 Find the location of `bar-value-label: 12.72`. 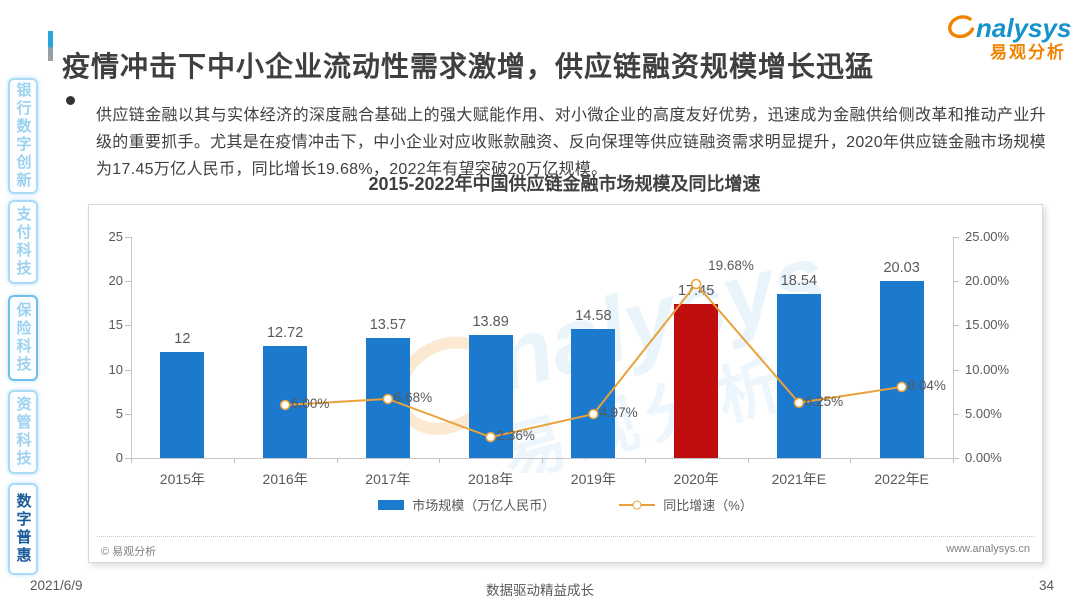

bar-value-label: 12.72 is located at coordinates (285, 332).